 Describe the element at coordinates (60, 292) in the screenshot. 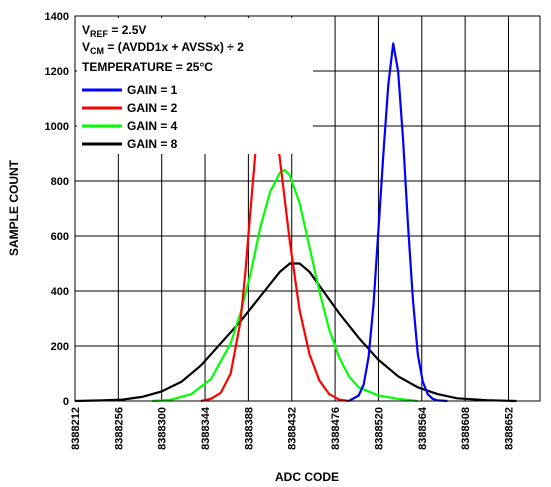

I see `y-tick-label-2: 400` at that location.